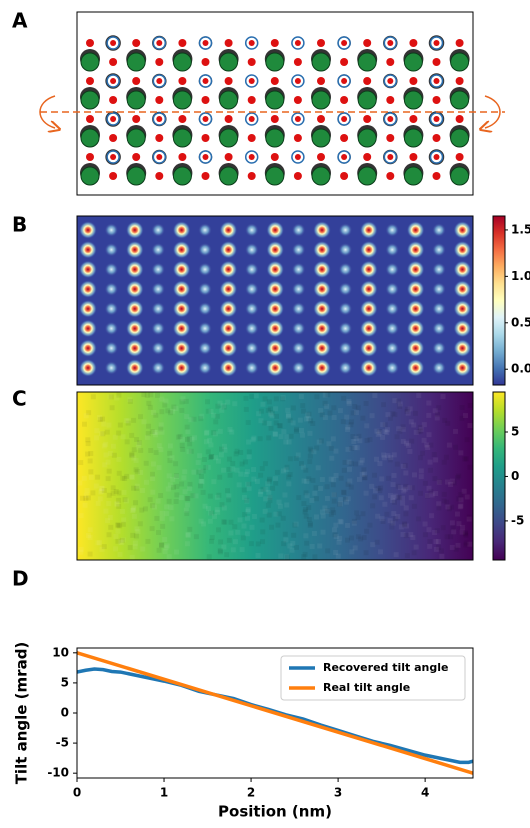 The width and height of the screenshot is (530, 828). What do you see at coordinates (65, 713) in the screenshot?
I see `y-tick-label: 0` at bounding box center [65, 713].